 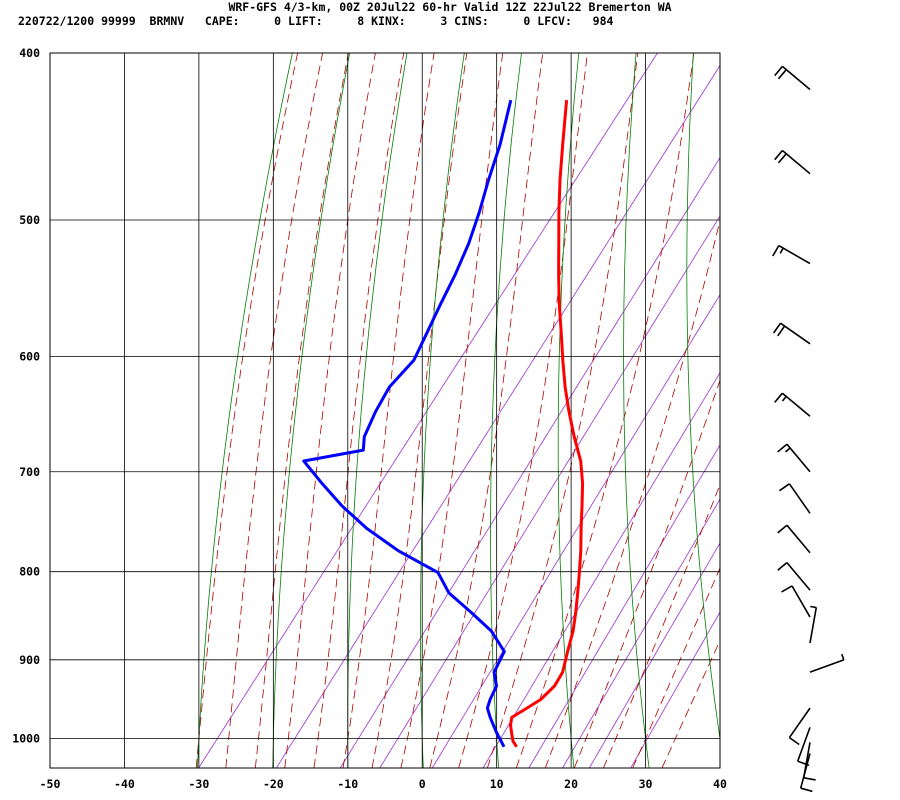 What do you see at coordinates (720, 784) in the screenshot?
I see `temperature-tick-label: 40` at bounding box center [720, 784].